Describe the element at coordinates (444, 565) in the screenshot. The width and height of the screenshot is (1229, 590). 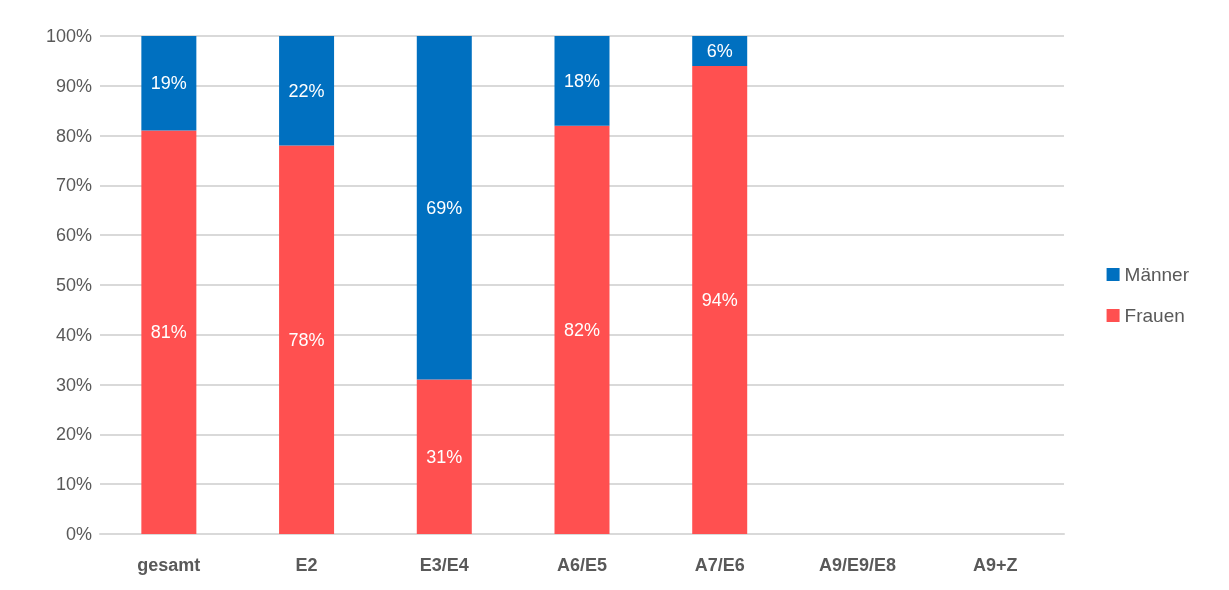
I see `x-tick-label: E3/E4` at that location.